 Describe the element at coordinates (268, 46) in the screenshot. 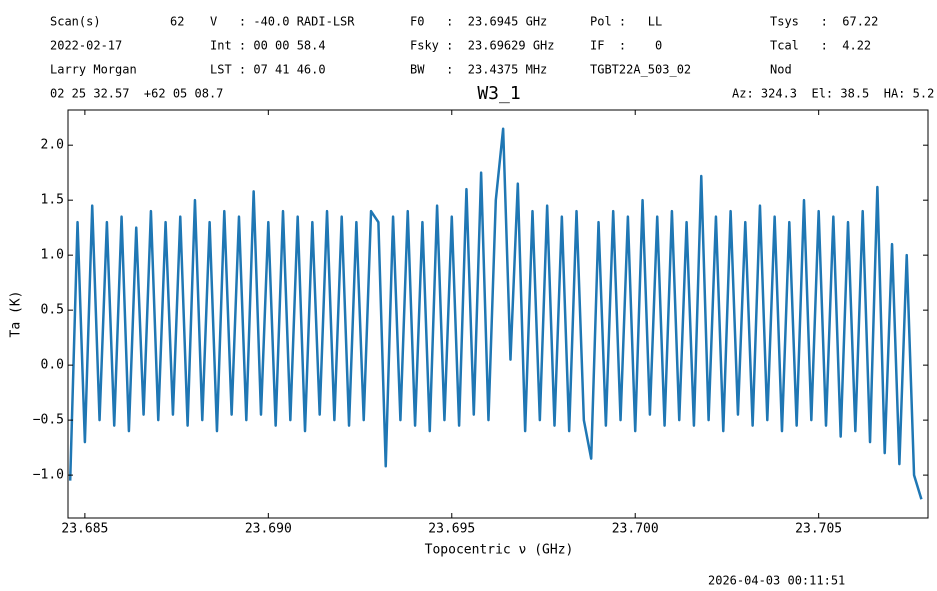

I see `header-field: Int : 00 00 58.4` at that location.